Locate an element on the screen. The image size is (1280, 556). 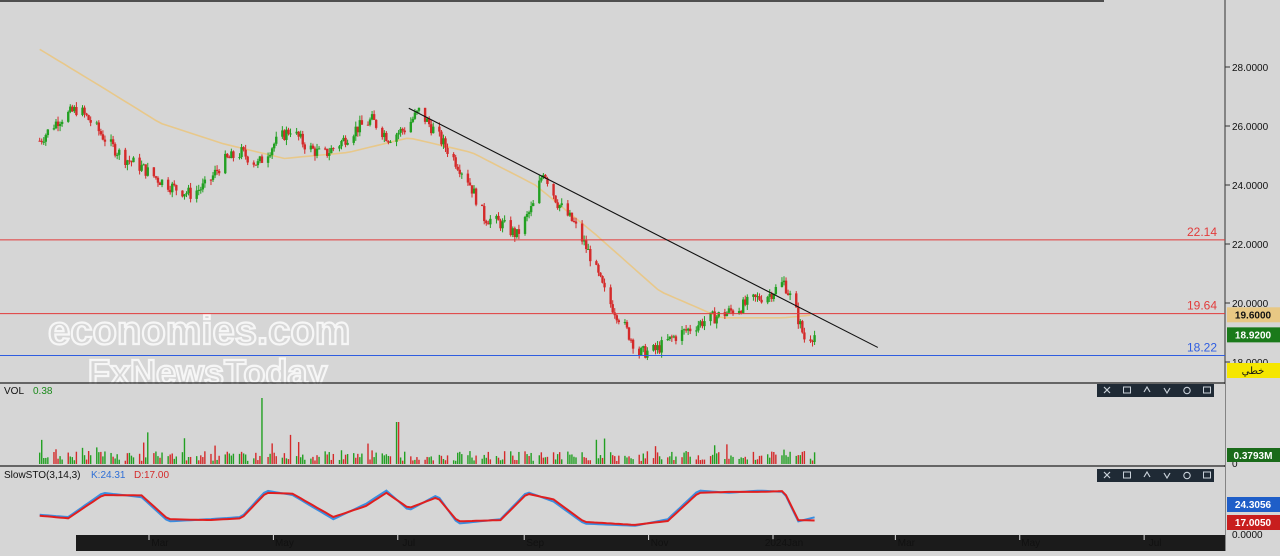
vol-axis-zero: 0 is located at coordinates (1235, 464).